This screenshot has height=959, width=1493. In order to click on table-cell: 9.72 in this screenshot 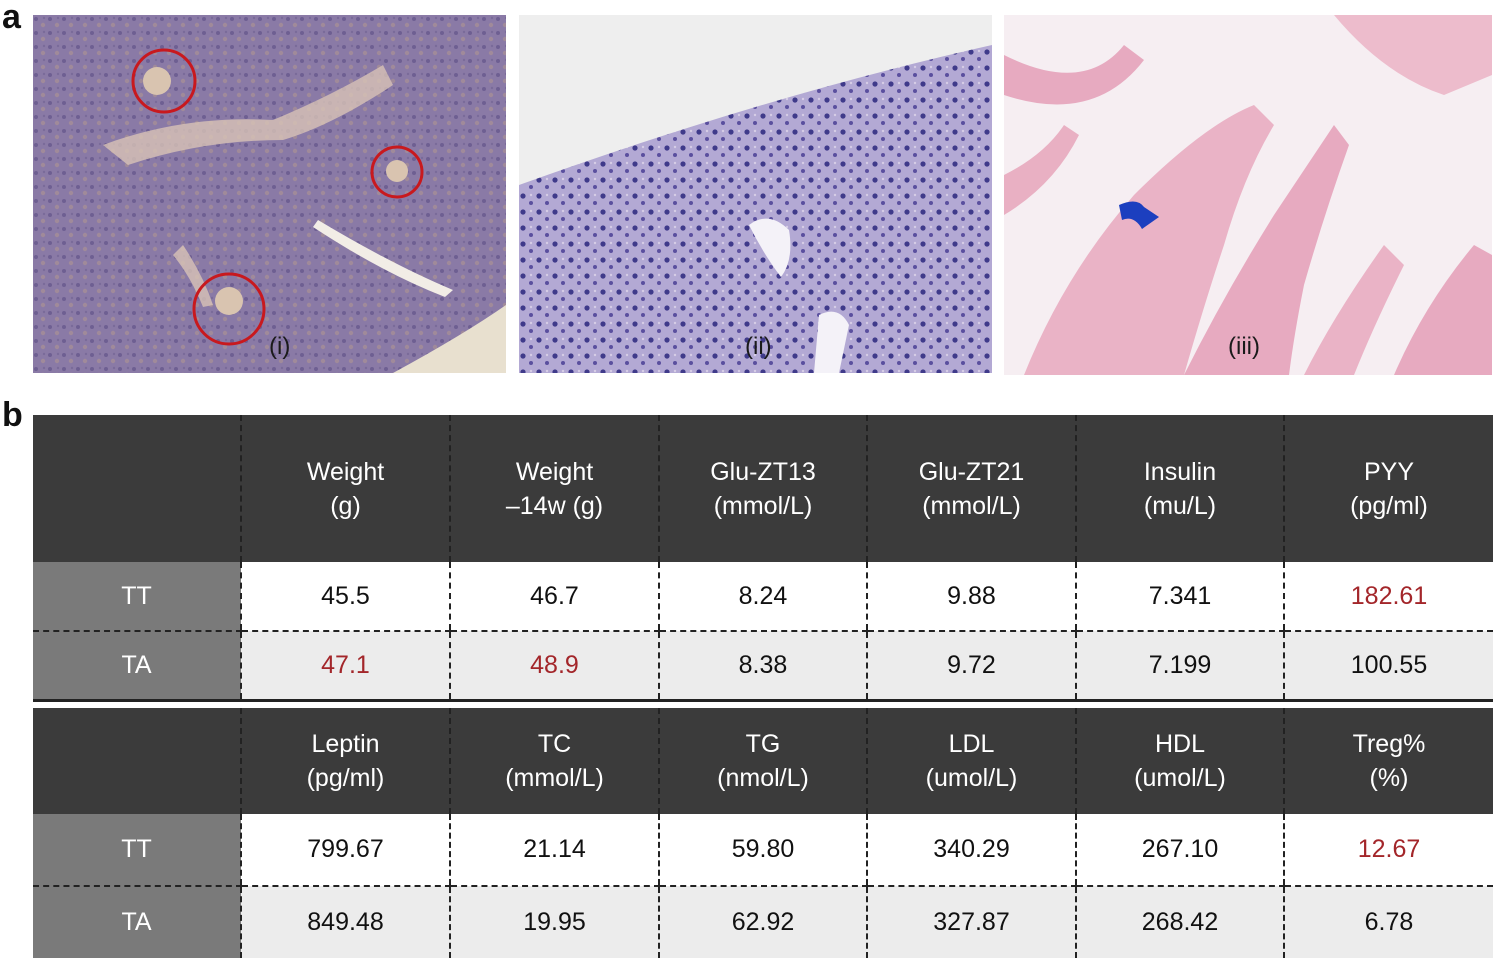, I will do `click(971, 665)`.